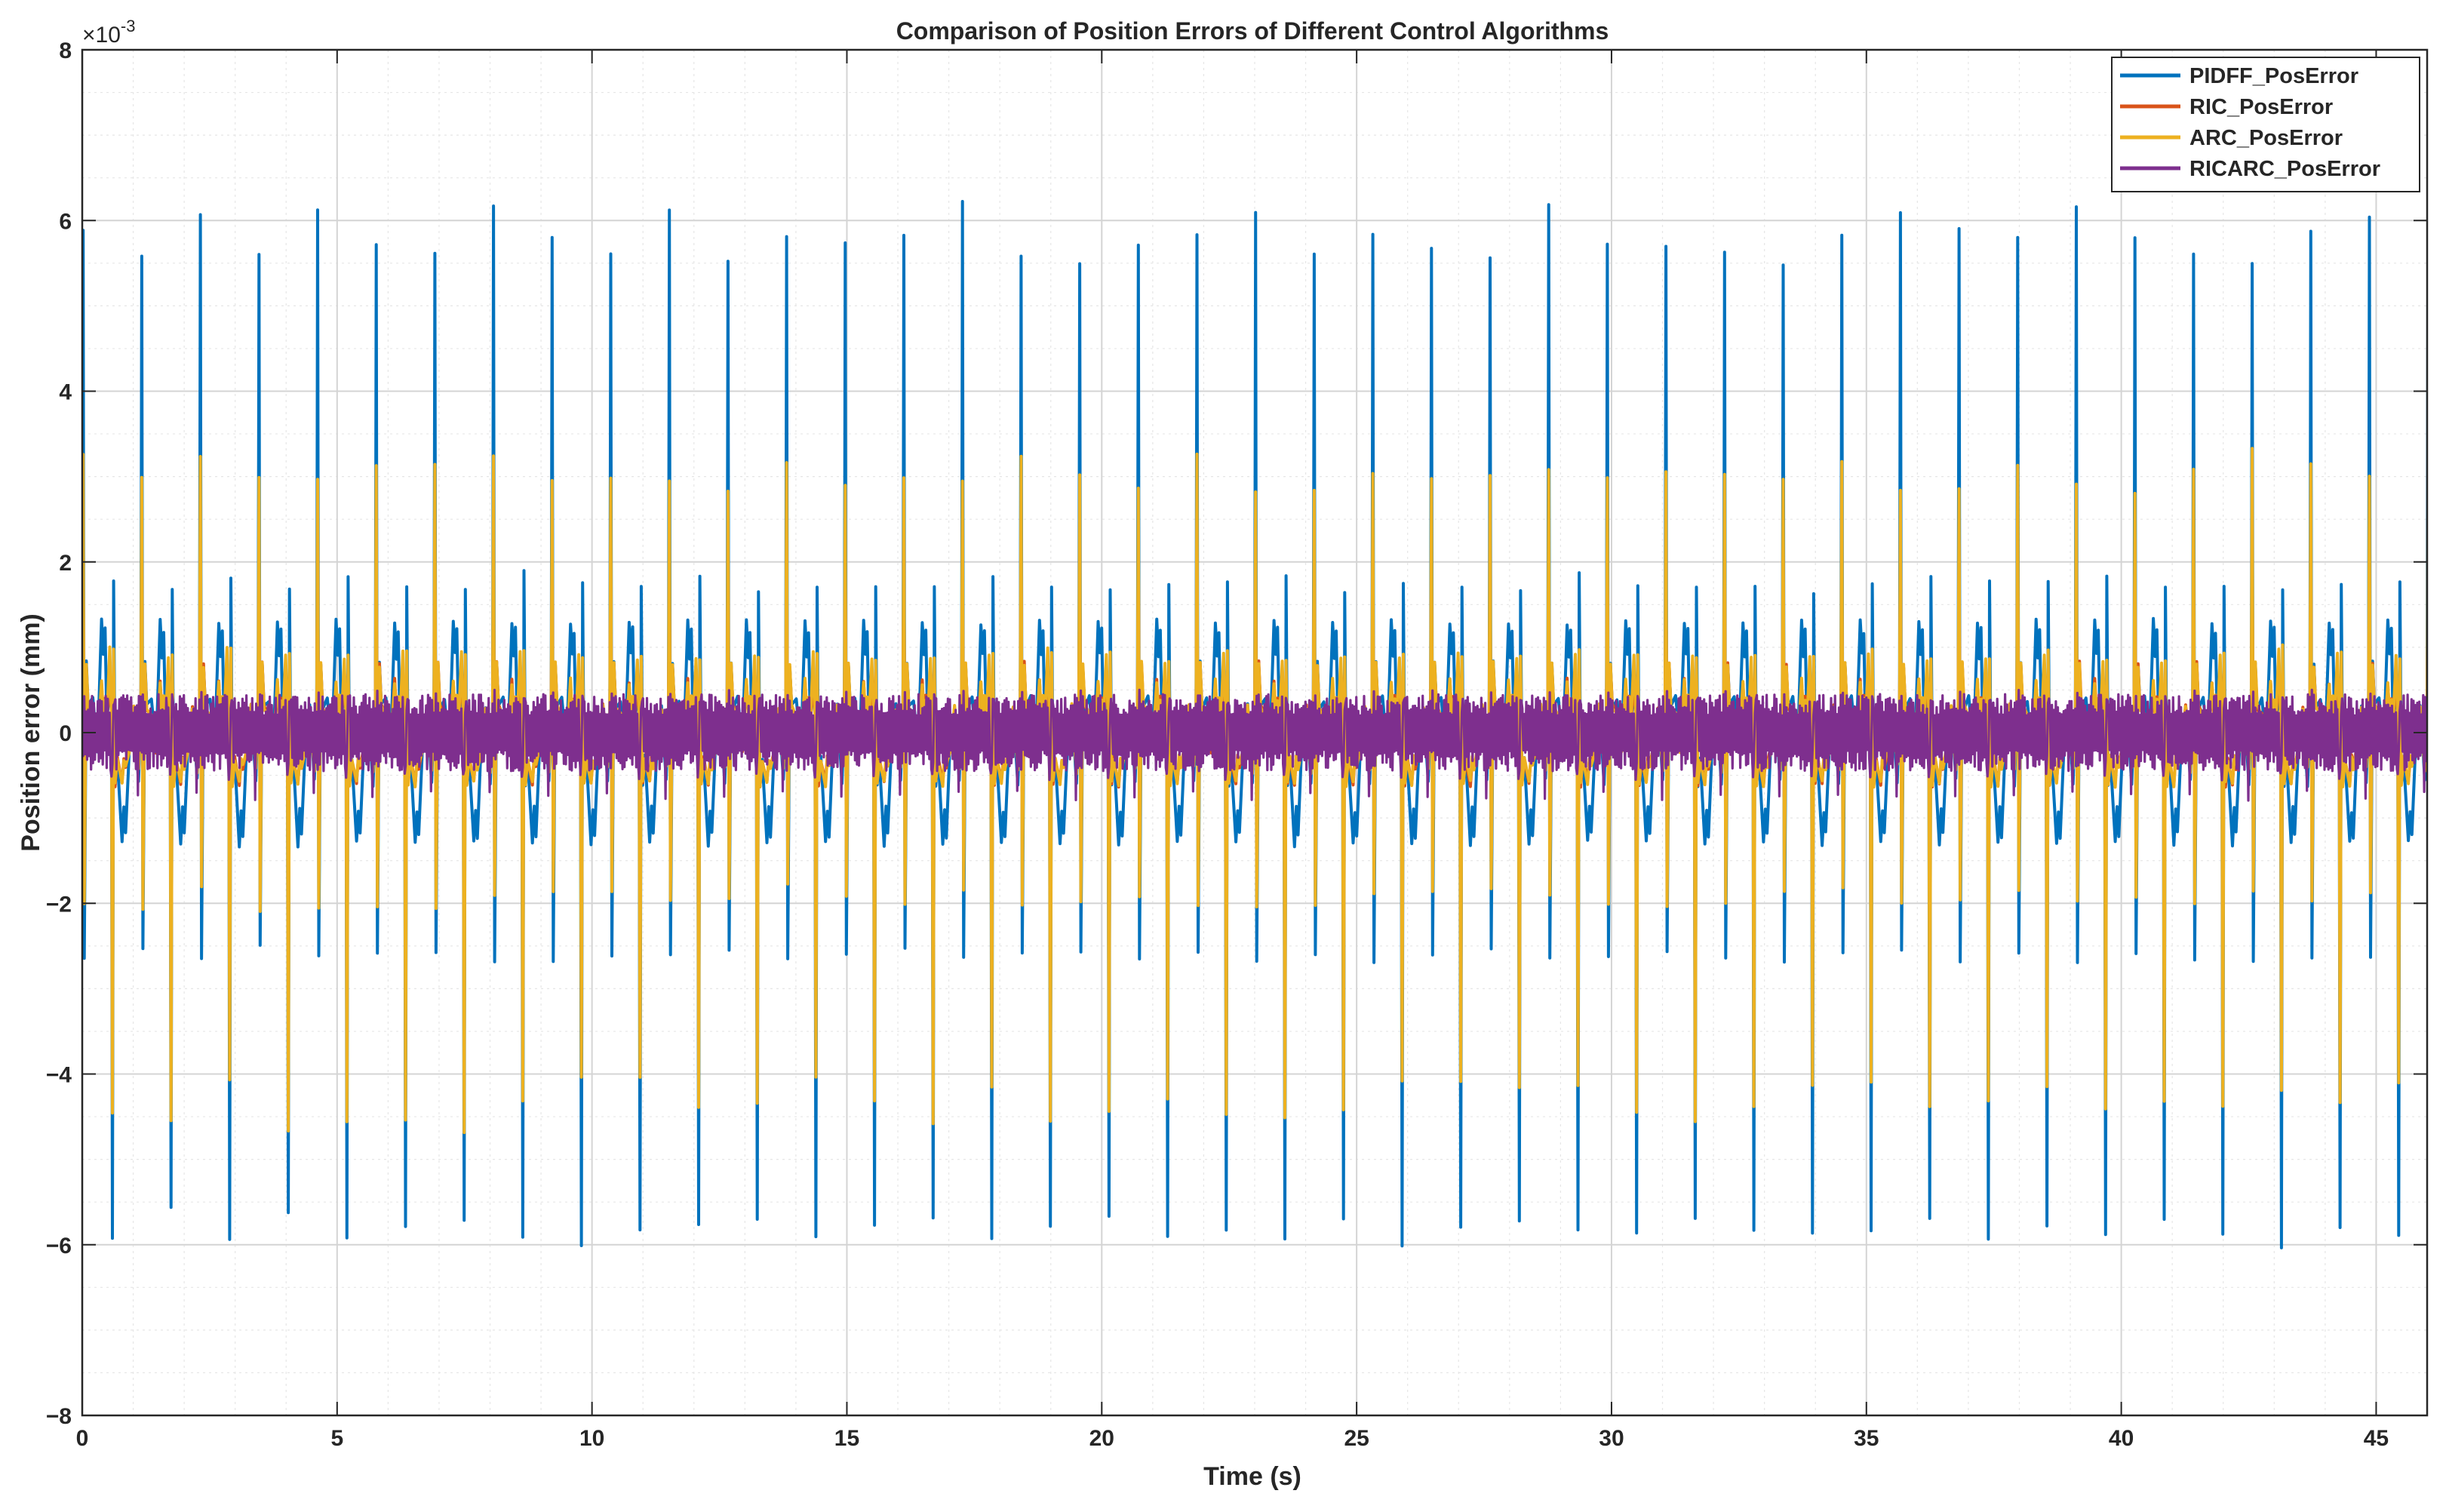 This screenshot has width=2446, height=1512. I want to click on legend-entry-label: ARC_PosError, so click(2266, 138).